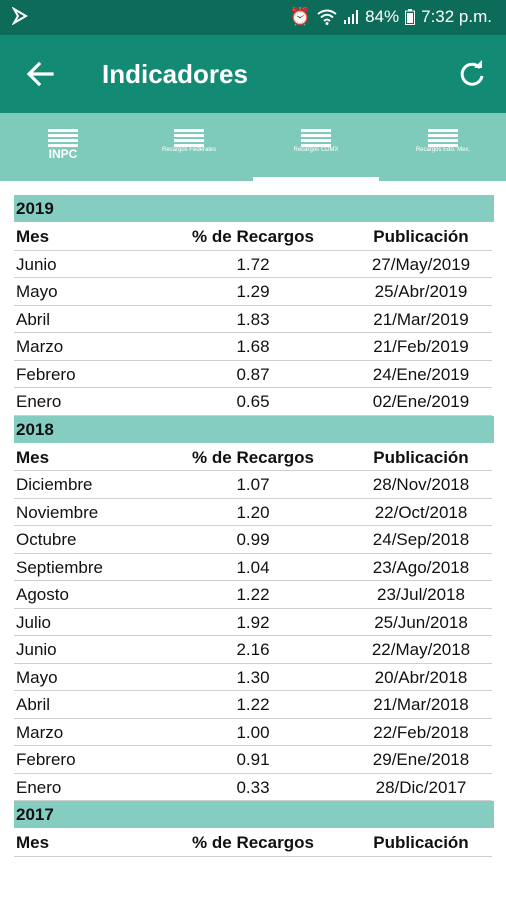 The image size is (506, 900). What do you see at coordinates (421, 787) in the screenshot?
I see `cell-publicacion: 28/Dic/2017` at bounding box center [421, 787].